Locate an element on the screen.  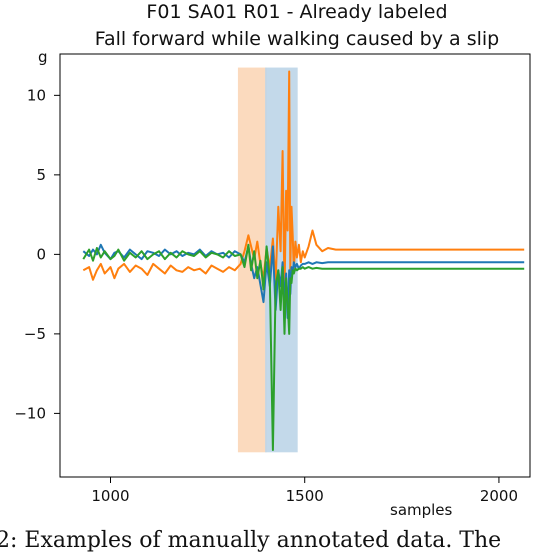
x-tick-label: 2000 is located at coordinates (499, 496).